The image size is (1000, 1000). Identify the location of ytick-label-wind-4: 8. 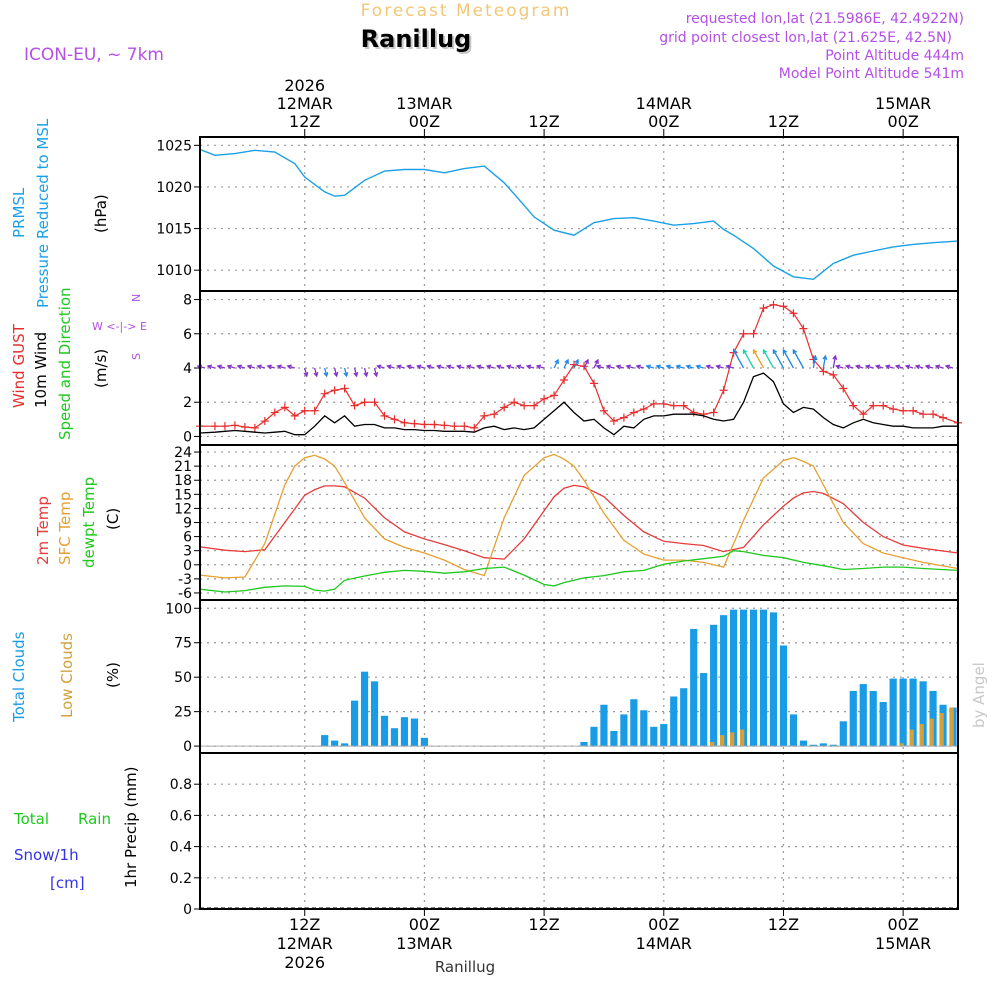
(187, 301).